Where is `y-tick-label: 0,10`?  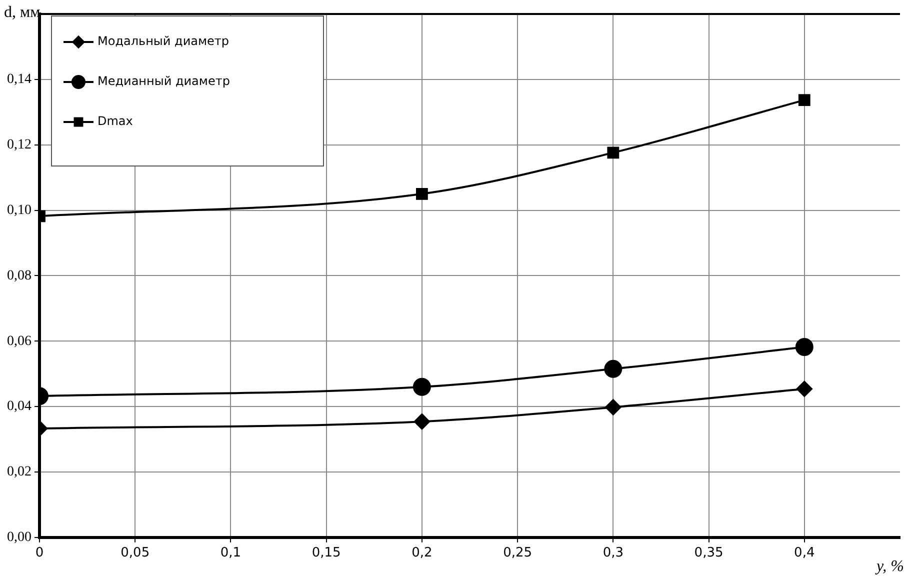 y-tick-label: 0,10 is located at coordinates (19, 210).